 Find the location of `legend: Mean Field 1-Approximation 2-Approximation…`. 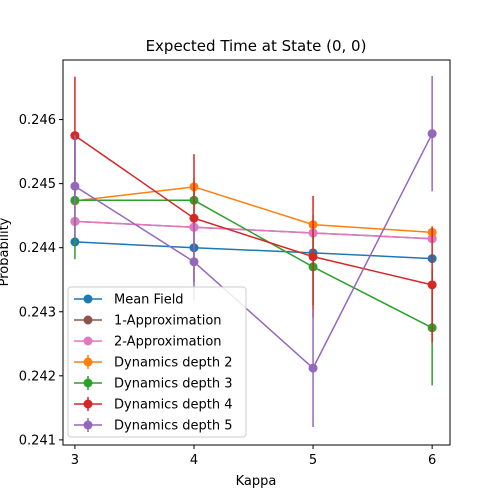

legend: Mean Field 1-Approximation 2-Approximation… is located at coordinates (157, 362).